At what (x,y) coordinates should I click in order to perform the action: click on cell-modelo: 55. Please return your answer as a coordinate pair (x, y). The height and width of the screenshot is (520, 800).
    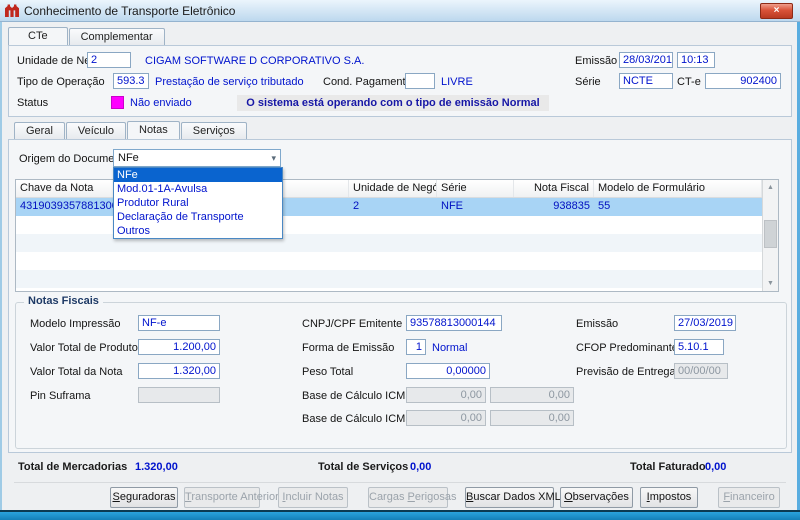
    Looking at the image, I should click on (604, 206).